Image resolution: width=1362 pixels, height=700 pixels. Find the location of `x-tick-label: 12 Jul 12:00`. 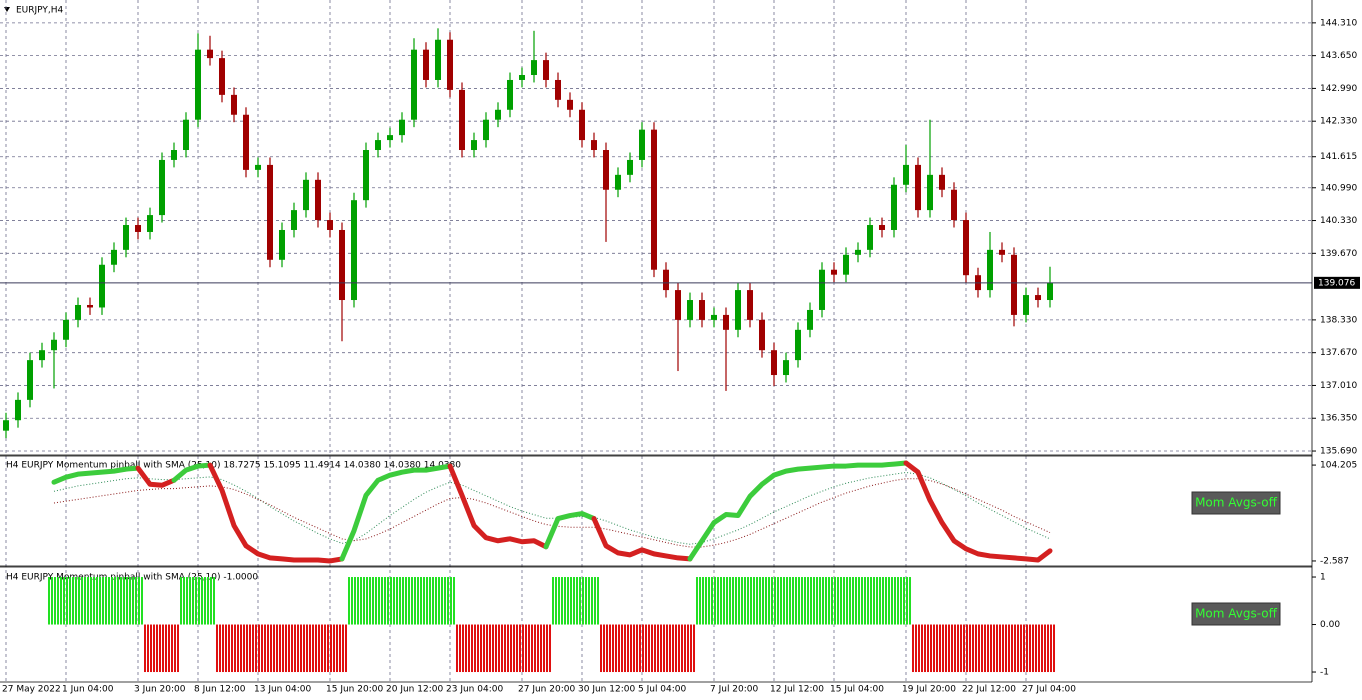

x-tick-label: 12 Jul 12:00 is located at coordinates (797, 690).